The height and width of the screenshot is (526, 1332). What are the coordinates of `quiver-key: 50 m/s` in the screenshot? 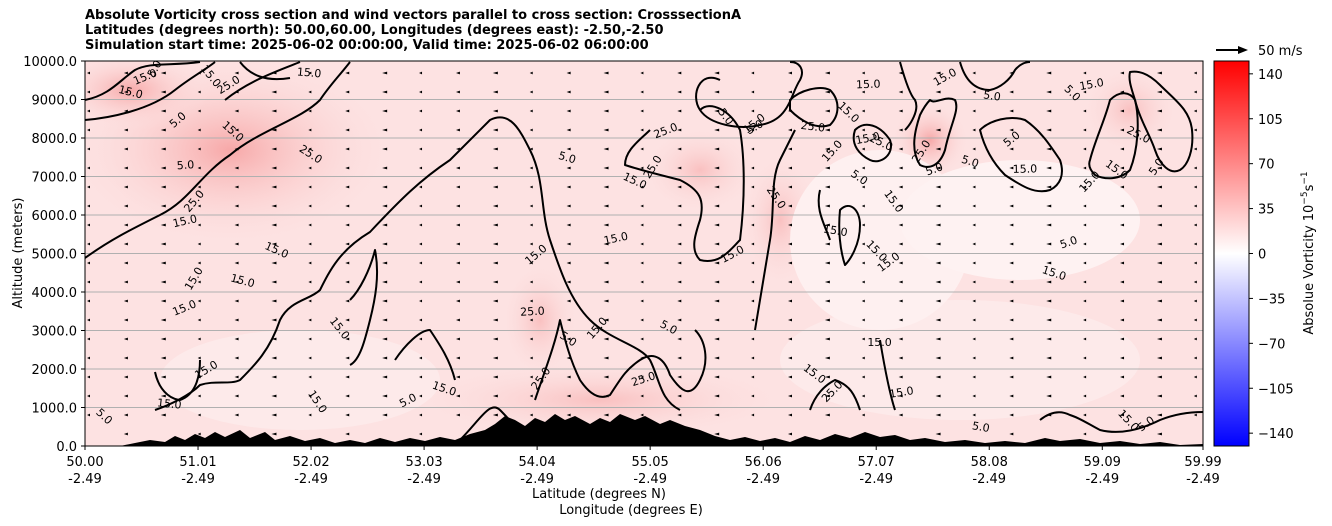 It's located at (1259, 51).